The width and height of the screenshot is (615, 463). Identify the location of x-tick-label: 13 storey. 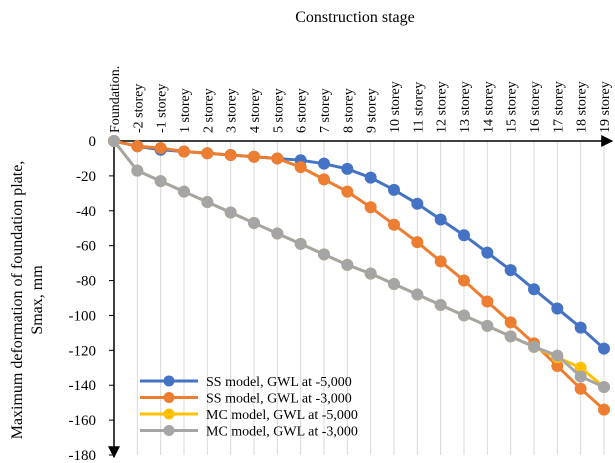
(465, 107).